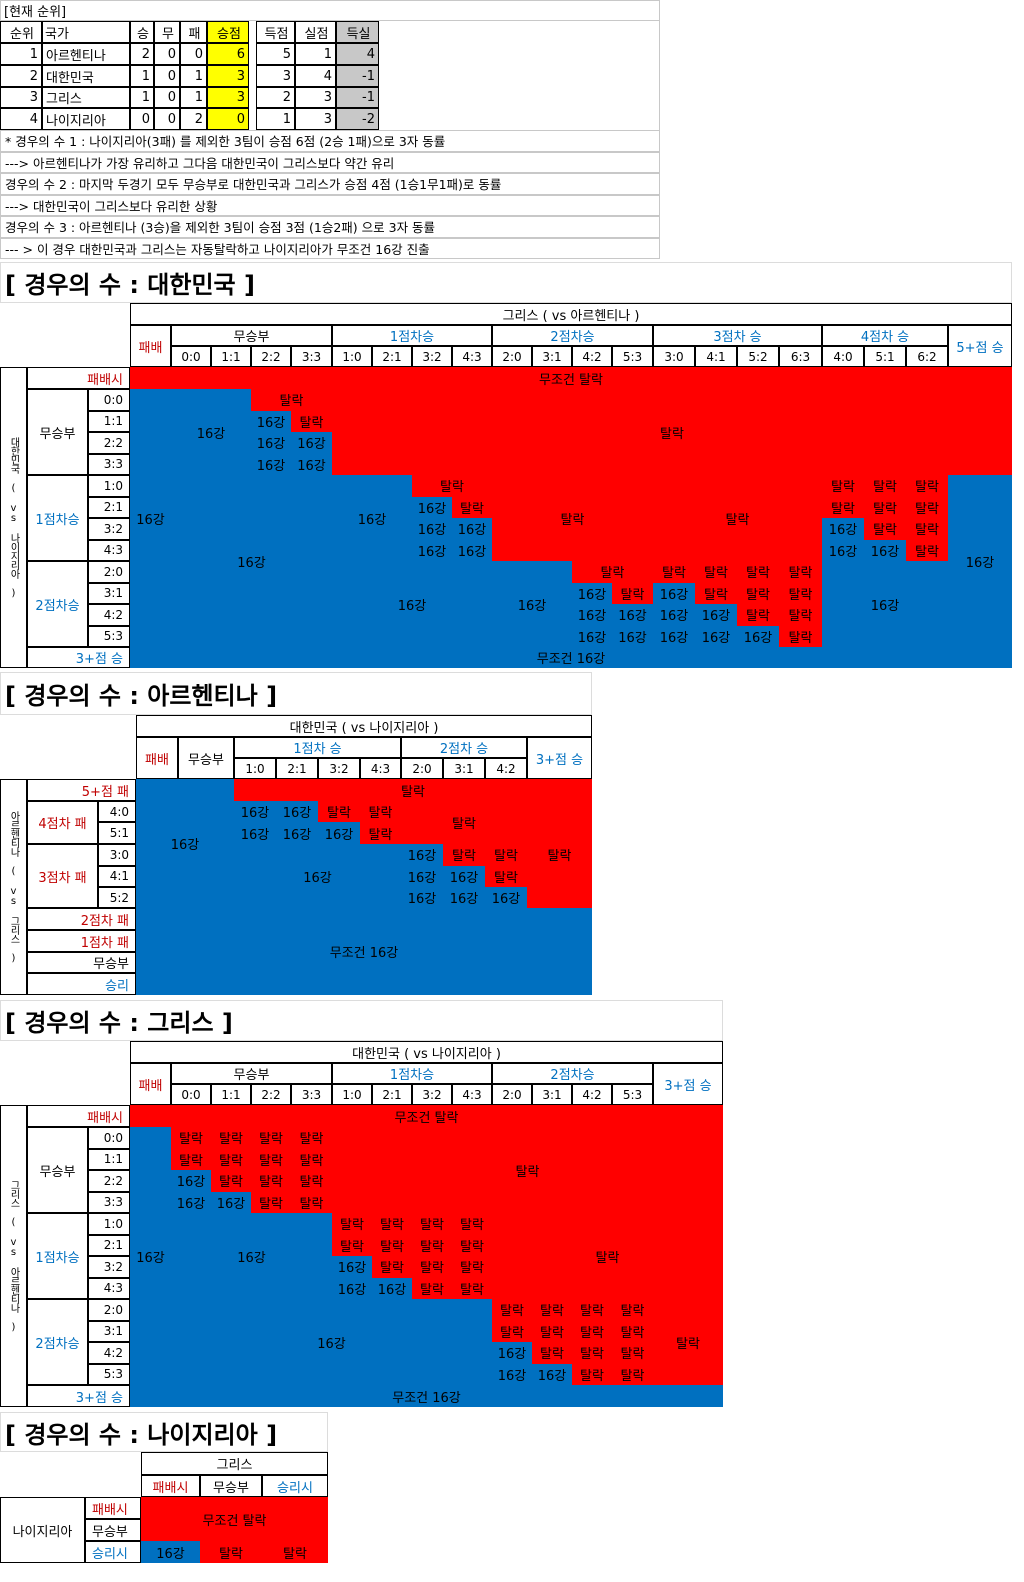 Image resolution: width=1024 pixels, height=1582 pixels. What do you see at coordinates (109, 1202) in the screenshot?
I see `row-score: 3:3` at bounding box center [109, 1202].